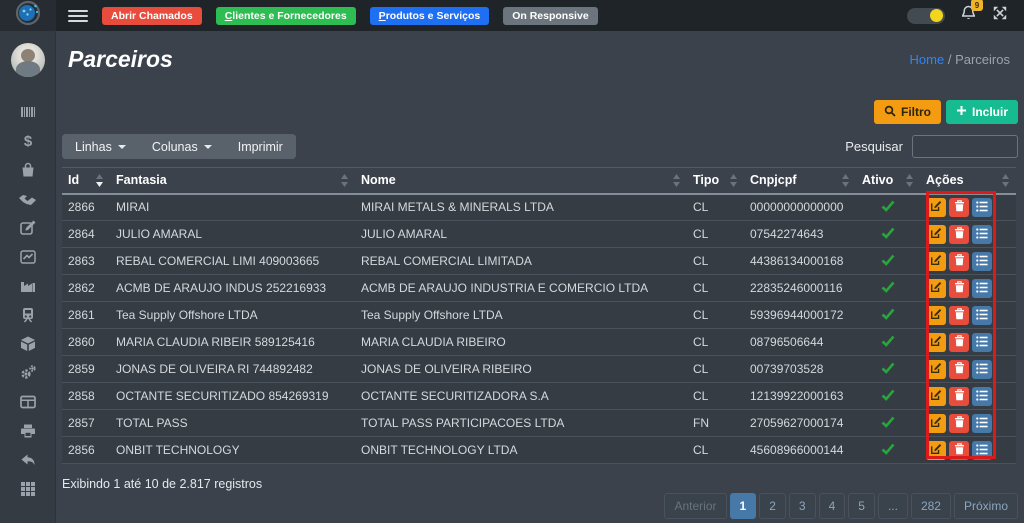  What do you see at coordinates (28, 170) in the screenshot?
I see `shopping-bag-icon` at bounding box center [28, 170].